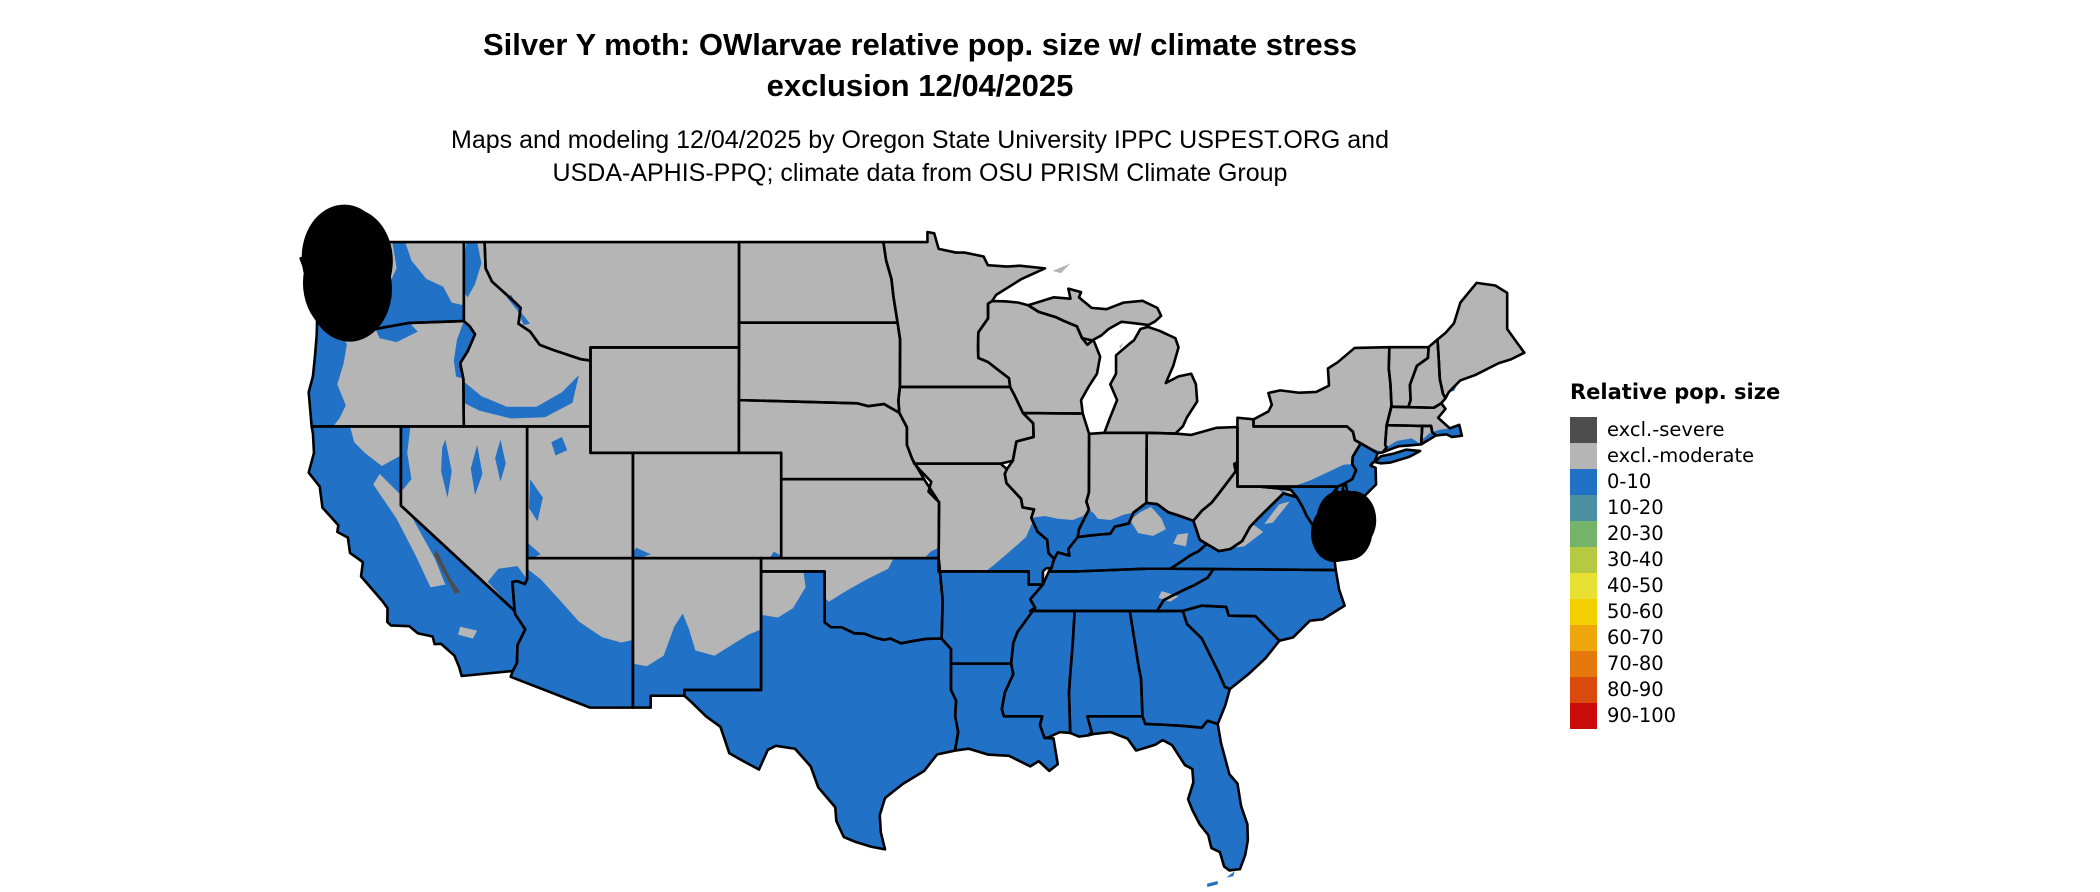 The width and height of the screenshot is (2100, 892). Describe the element at coordinates (1675, 612) in the screenshot. I see `legend-item: 50-60` at that location.